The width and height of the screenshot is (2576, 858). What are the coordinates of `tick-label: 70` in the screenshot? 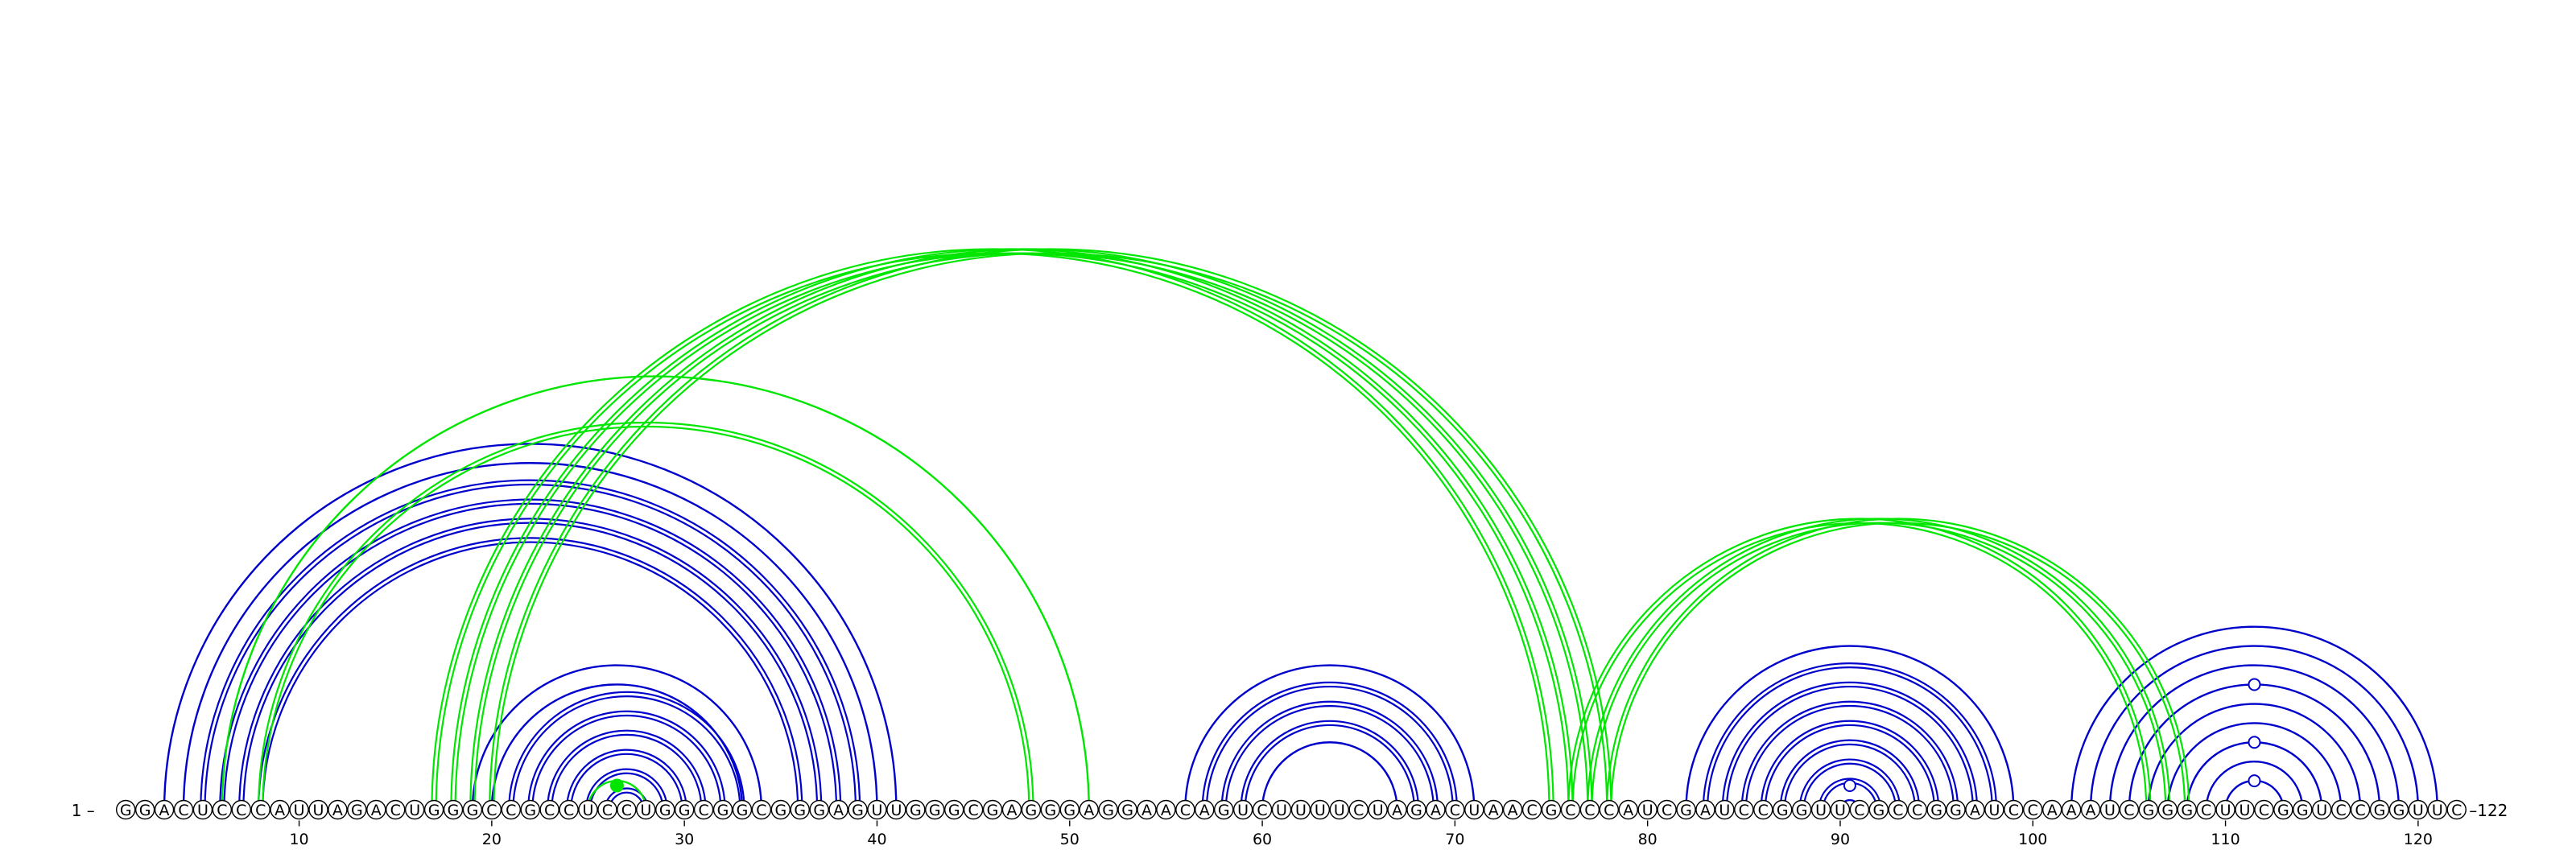 It's located at (1454, 839).